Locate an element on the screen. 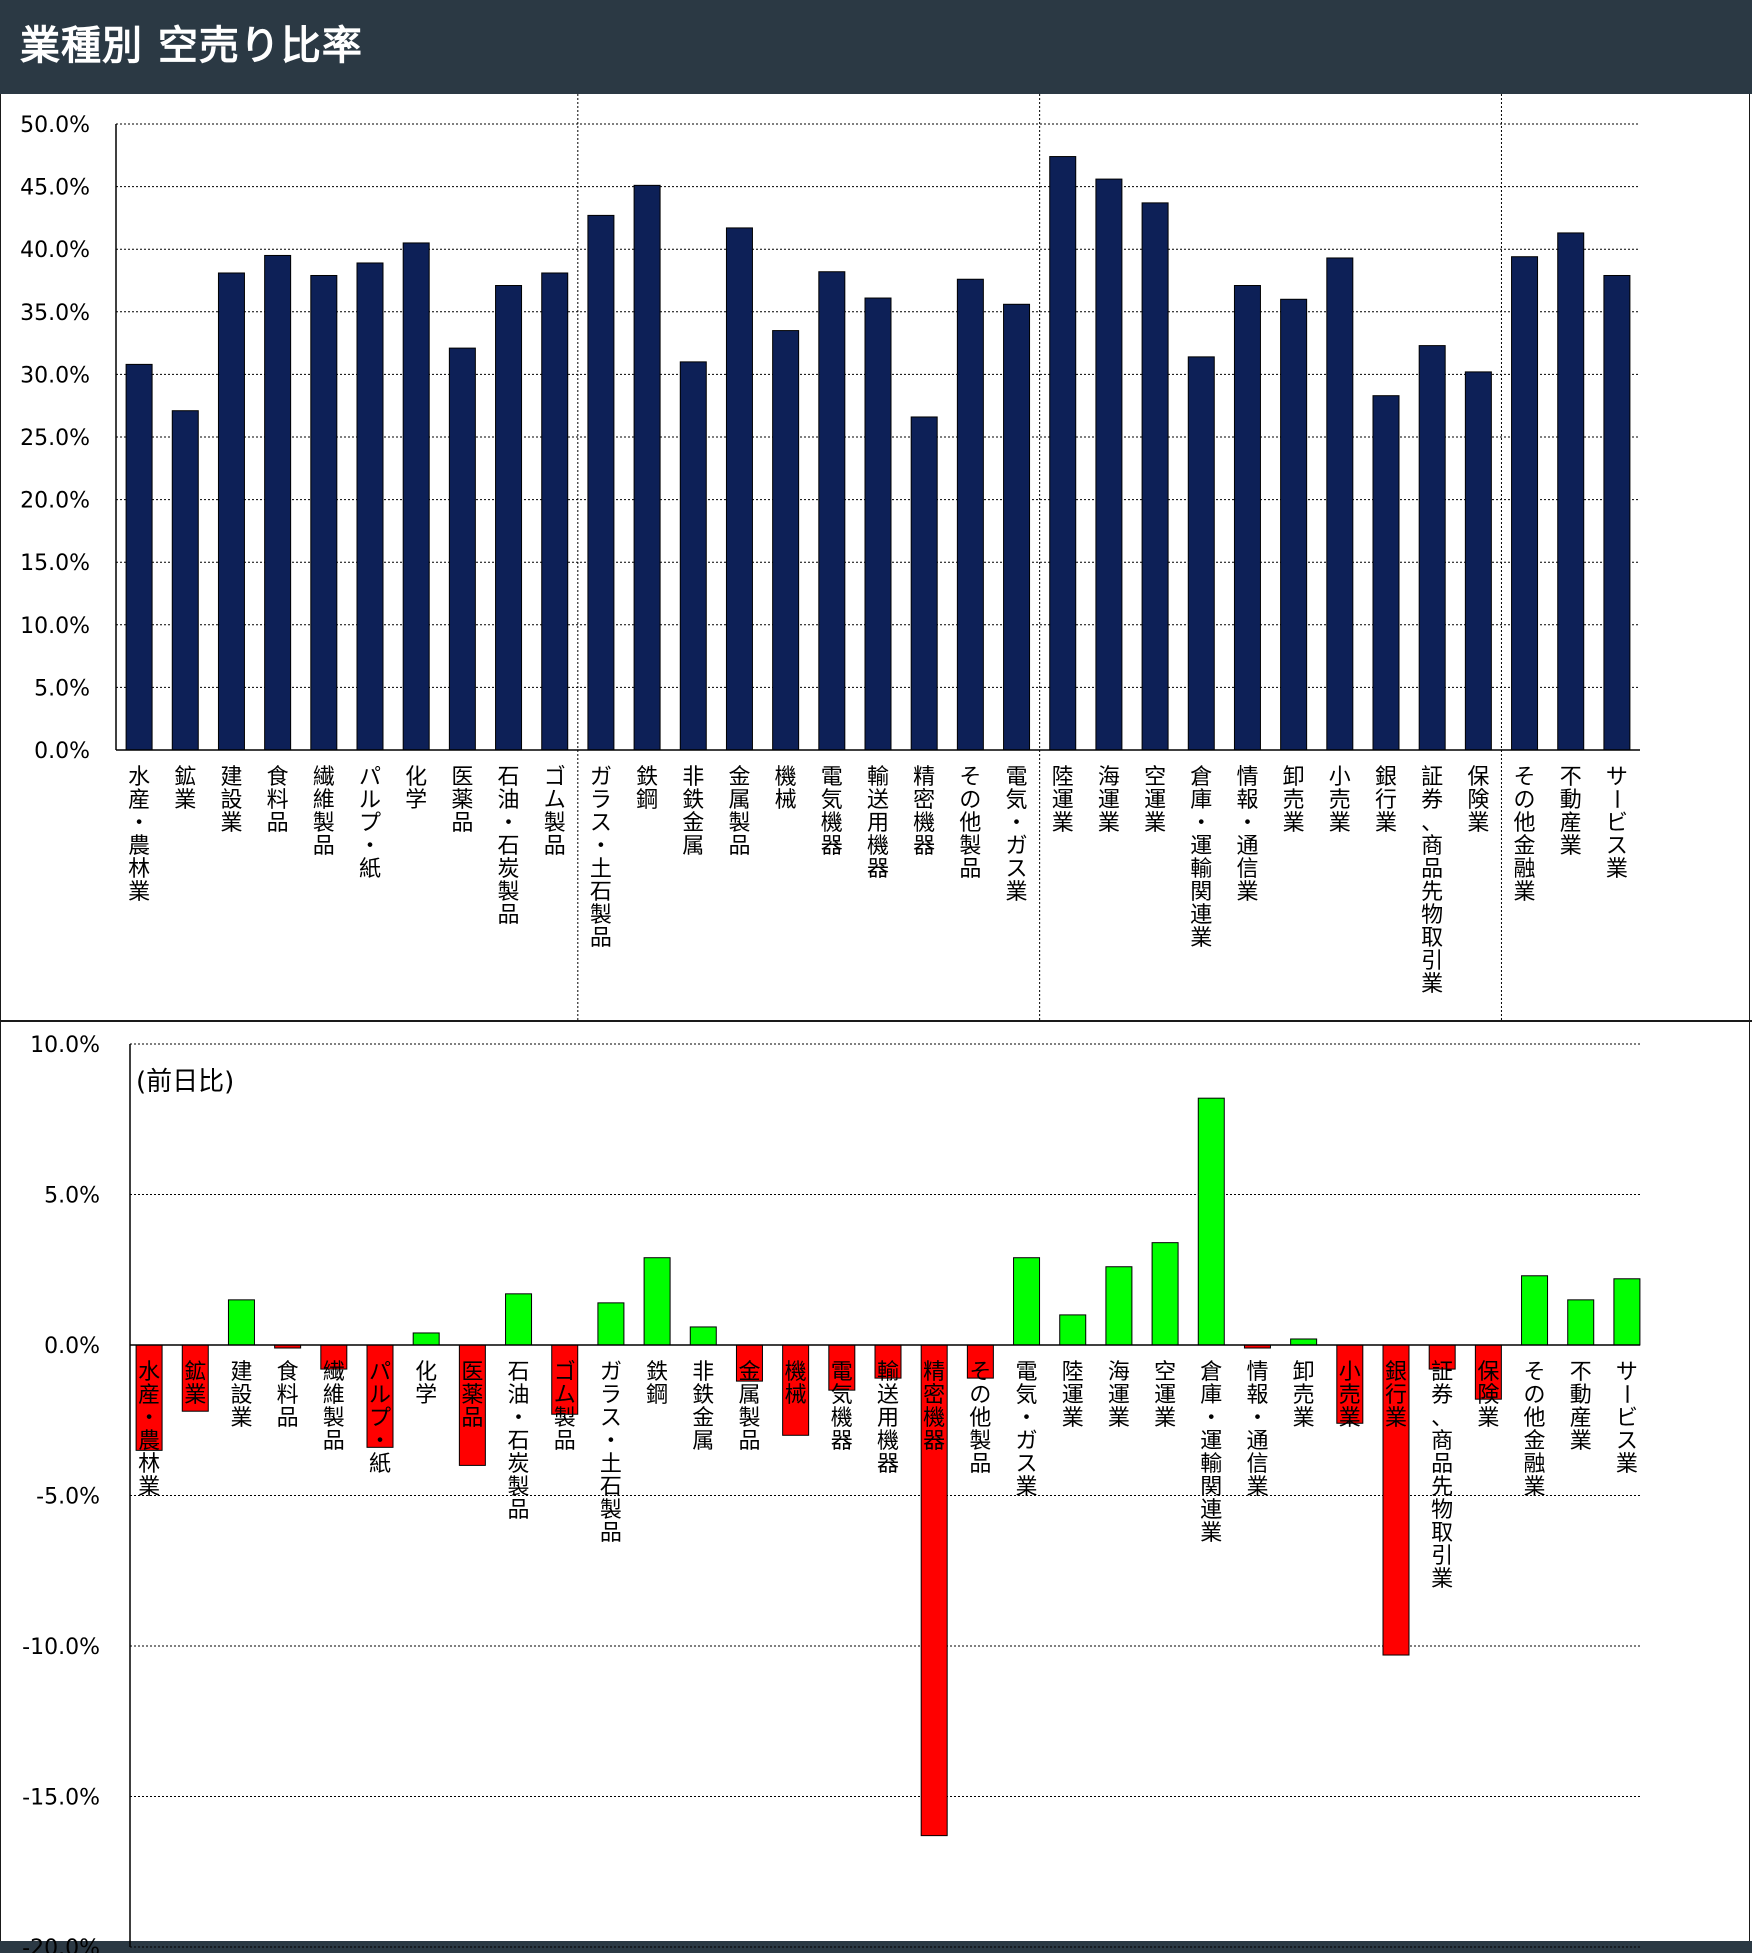 This screenshot has width=1752, height=1953. category-label-char: 林 is located at coordinates (149, 1464).